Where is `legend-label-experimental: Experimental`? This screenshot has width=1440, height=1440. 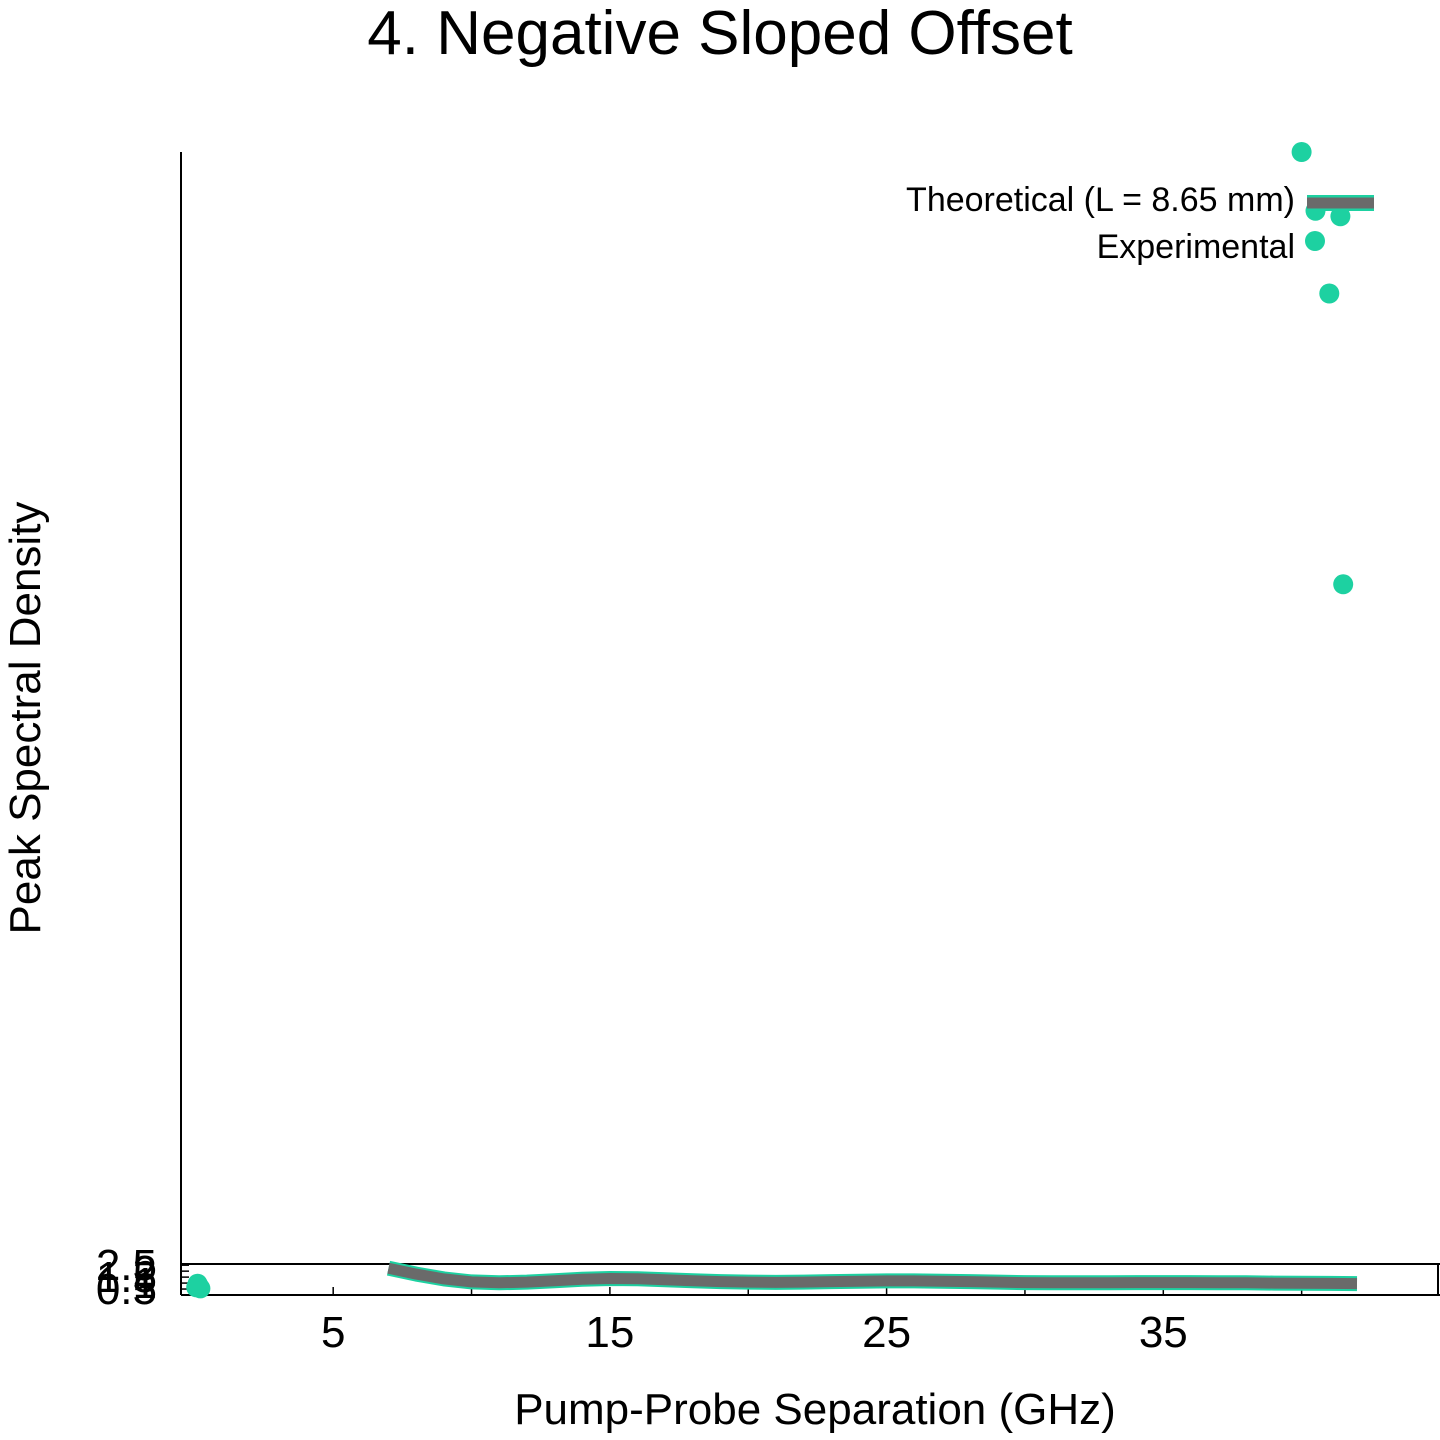 legend-label-experimental: Experimental is located at coordinates (1196, 247).